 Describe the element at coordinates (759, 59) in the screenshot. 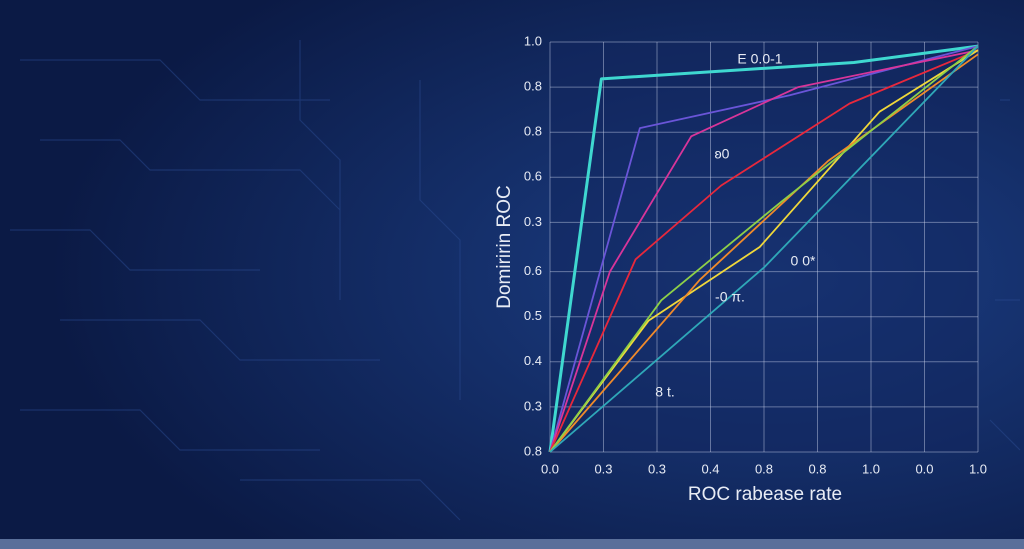

I see `annotation: E 0.0-1` at that location.